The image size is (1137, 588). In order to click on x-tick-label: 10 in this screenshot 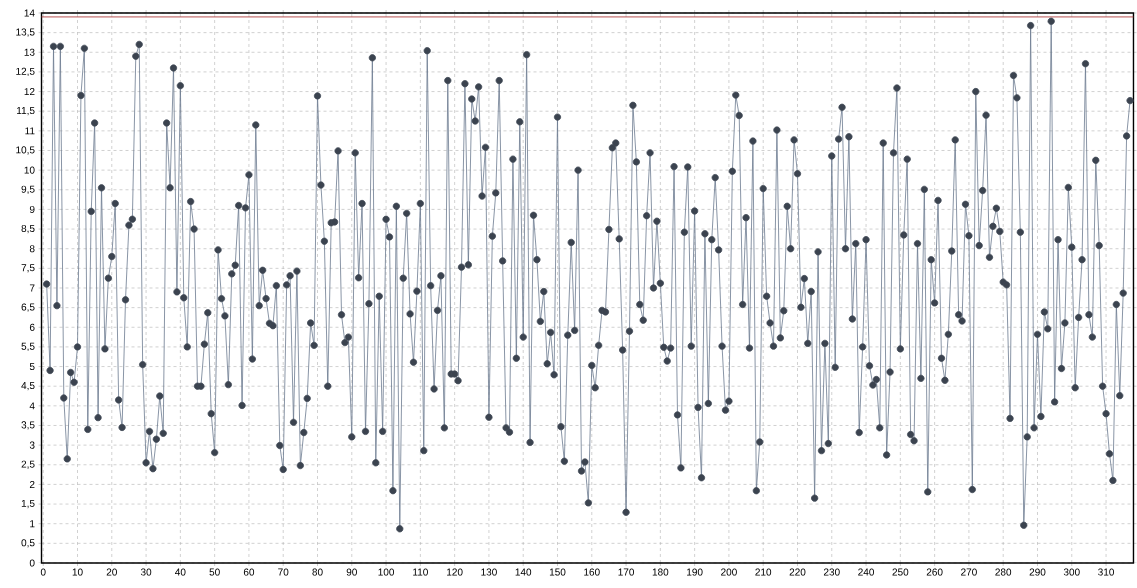, I will do `click(77, 572)`.